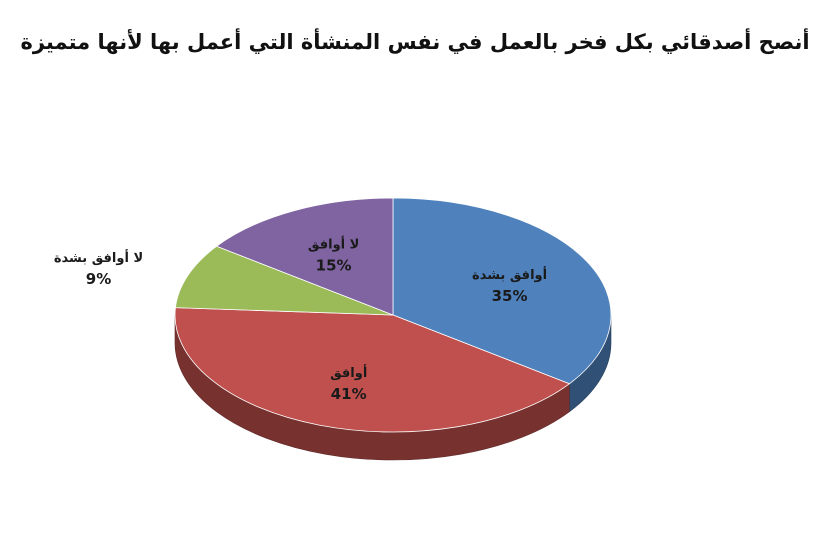  Describe the element at coordinates (510, 296) in the screenshot. I see `slice-value-label: 35%` at that location.